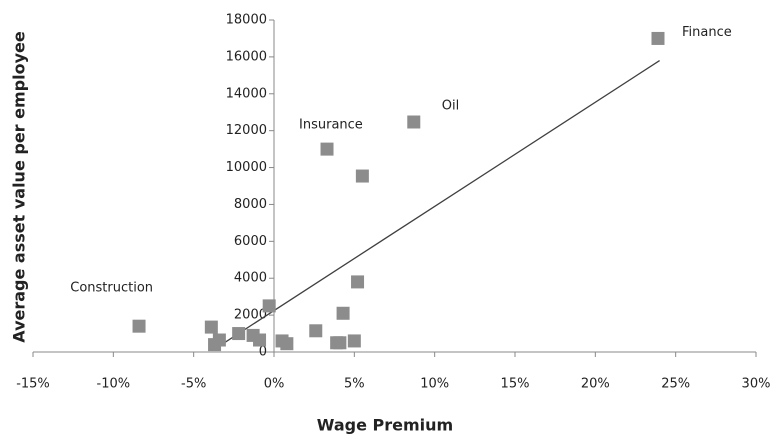 The height and width of the screenshot is (437, 775). Describe the element at coordinates (595, 384) in the screenshot. I see `x-tick-label: 20%` at that location.